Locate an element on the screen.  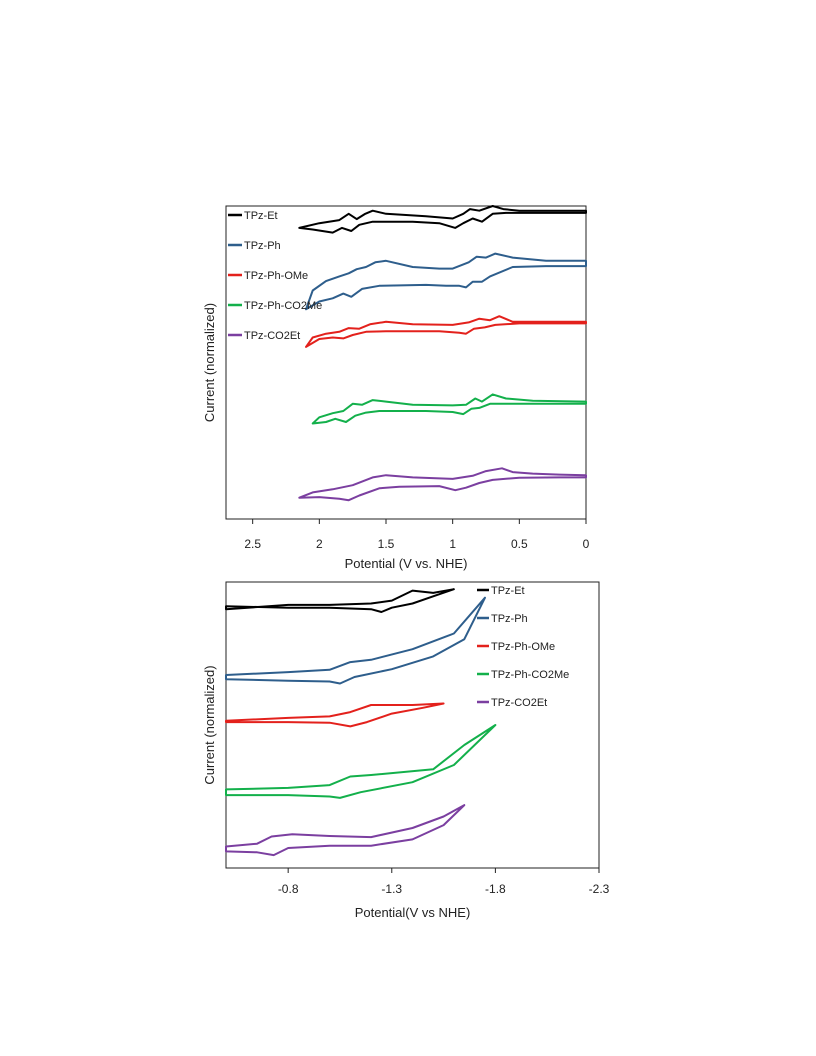
x-tick-label: 0.5 is located at coordinates (519, 544).